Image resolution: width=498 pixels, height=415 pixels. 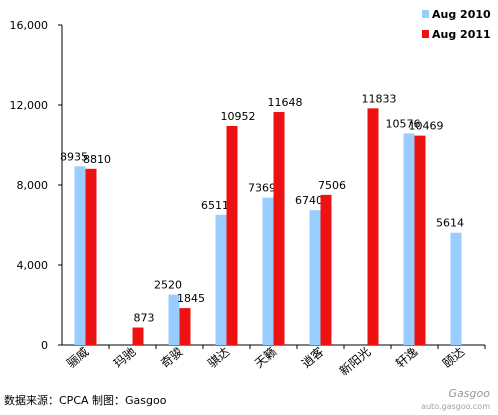 What do you see at coordinates (144, 318) in the screenshot?
I see `data-label: 873` at bounding box center [144, 318].